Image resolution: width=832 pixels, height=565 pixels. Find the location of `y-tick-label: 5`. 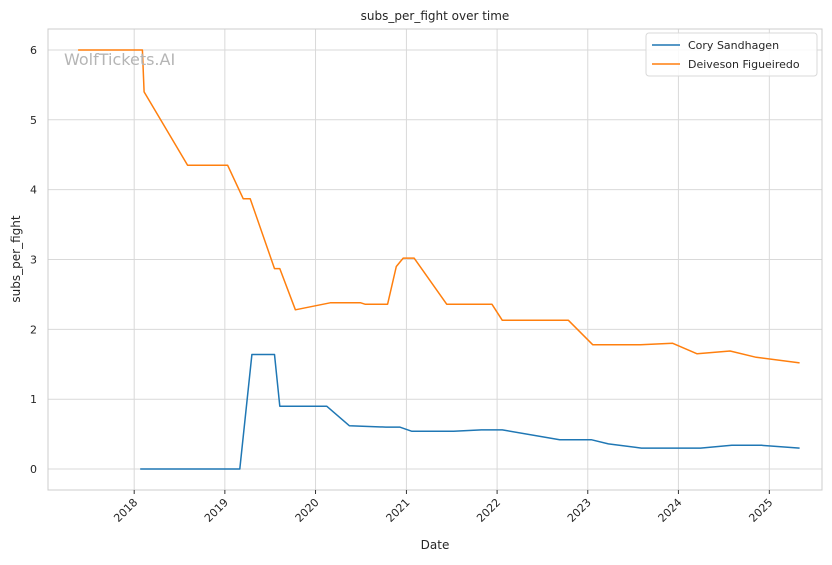

y-tick-label: 5 is located at coordinates (33, 120).